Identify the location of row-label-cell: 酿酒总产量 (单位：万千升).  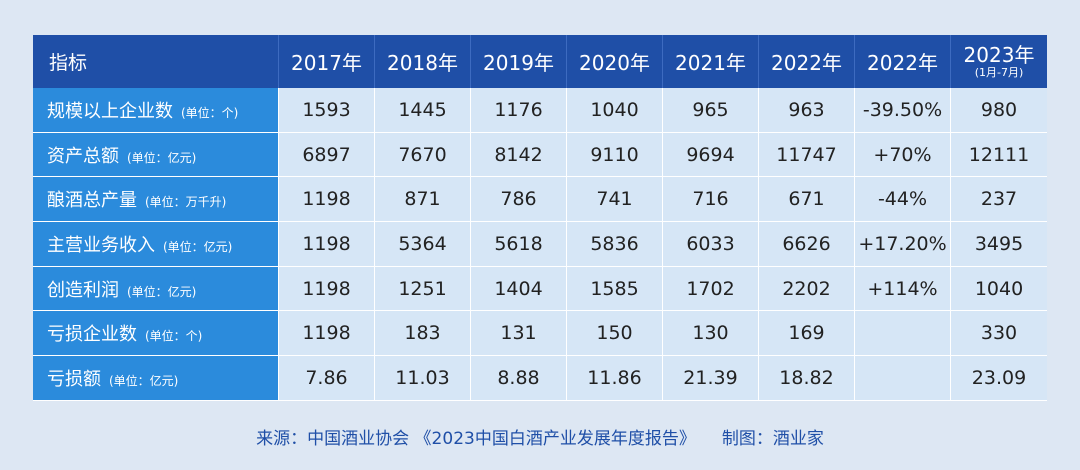
(156, 200).